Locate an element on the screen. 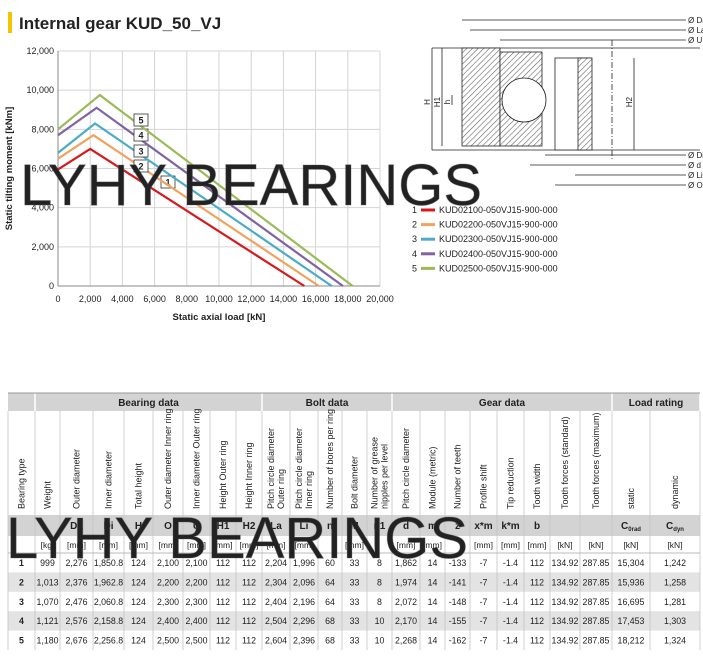  table-cell: 2,268 is located at coordinates (406, 641).